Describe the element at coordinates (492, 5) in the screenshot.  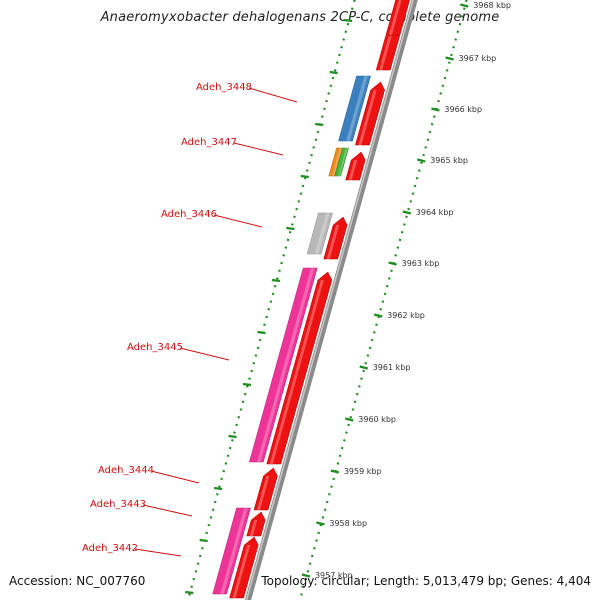
I see `kbp-label-3968: 3968 kbp` at that location.